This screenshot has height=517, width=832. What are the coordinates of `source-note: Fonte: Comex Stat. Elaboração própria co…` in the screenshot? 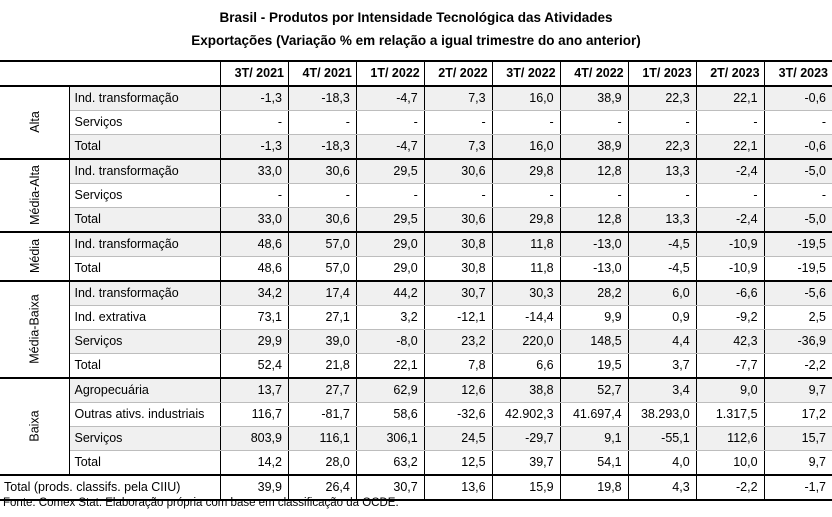 It's located at (201, 503).